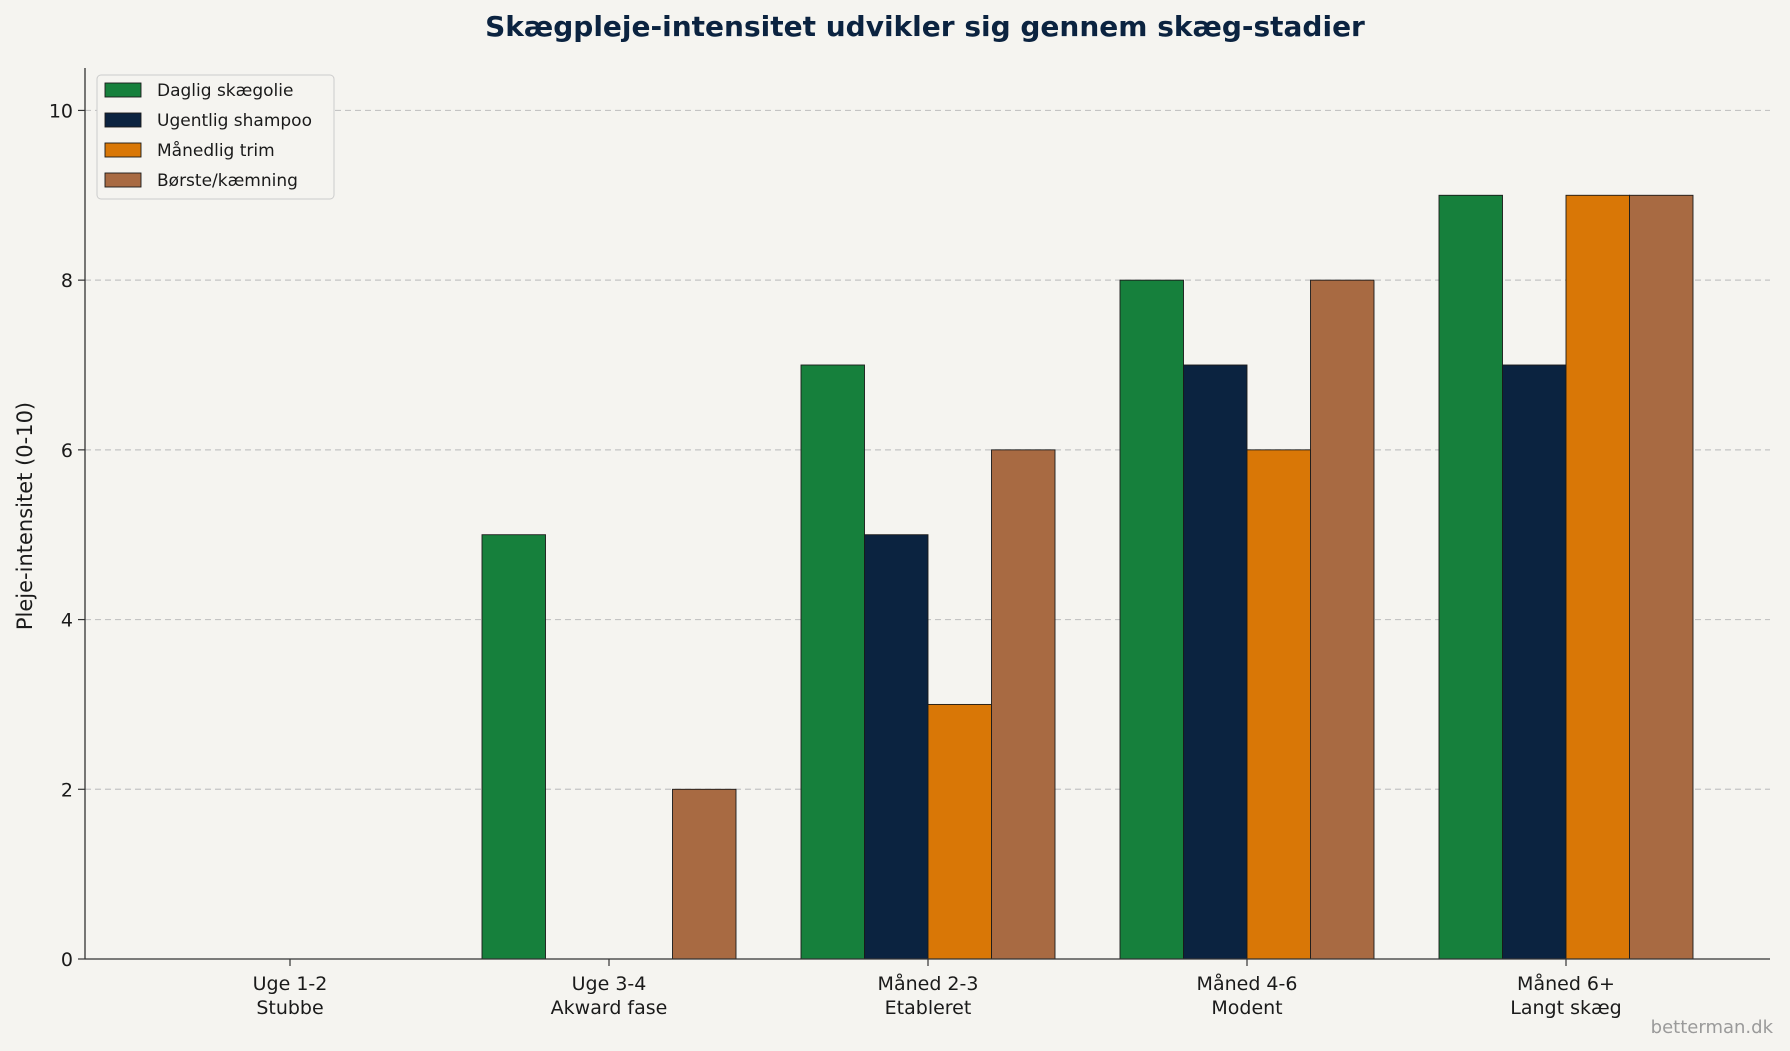  What do you see at coordinates (227, 181) in the screenshot?
I see `legend-label: Børste/kæmning` at bounding box center [227, 181].